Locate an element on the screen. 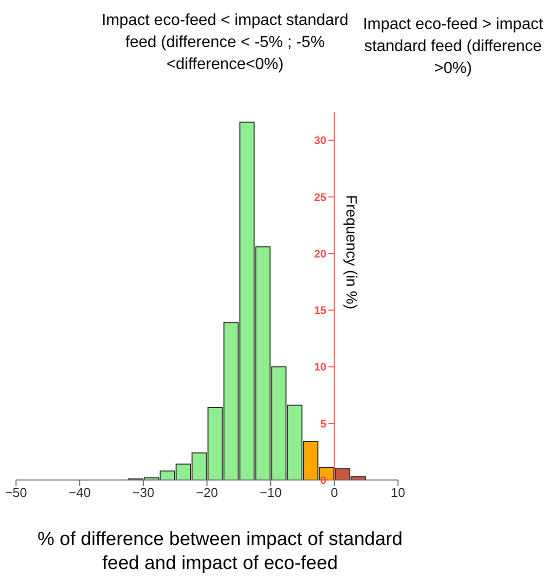  y-tick-label: 10 is located at coordinates (320, 368).